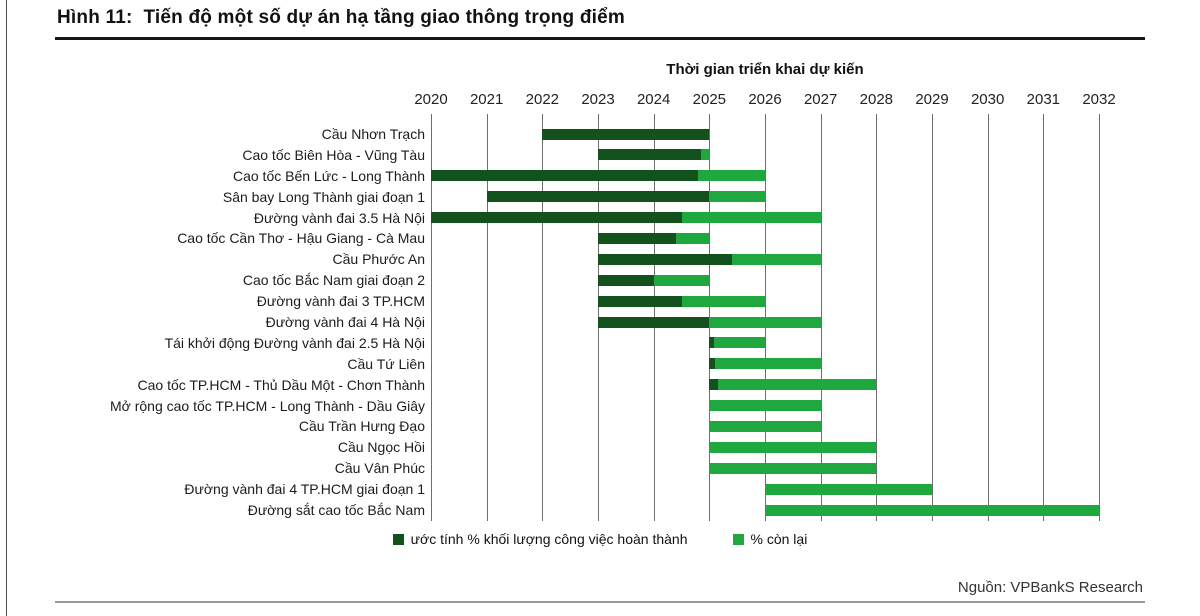  Describe the element at coordinates (328, 175) in the screenshot. I see `project-label: Cao tốc Bến Lức - Long Thành` at that location.